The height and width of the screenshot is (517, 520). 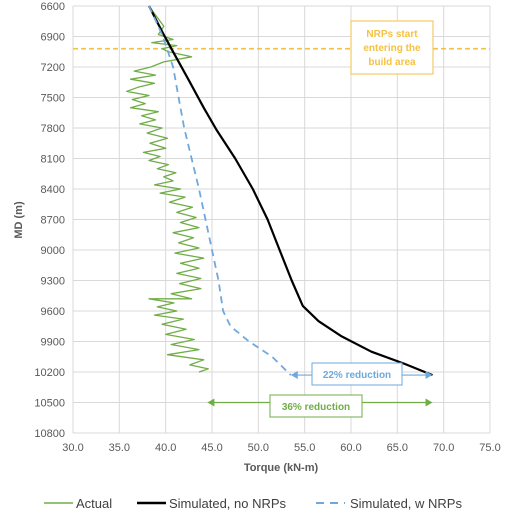 What do you see at coordinates (94, 503) in the screenshot?
I see `legend-label-actual: Actual` at bounding box center [94, 503].